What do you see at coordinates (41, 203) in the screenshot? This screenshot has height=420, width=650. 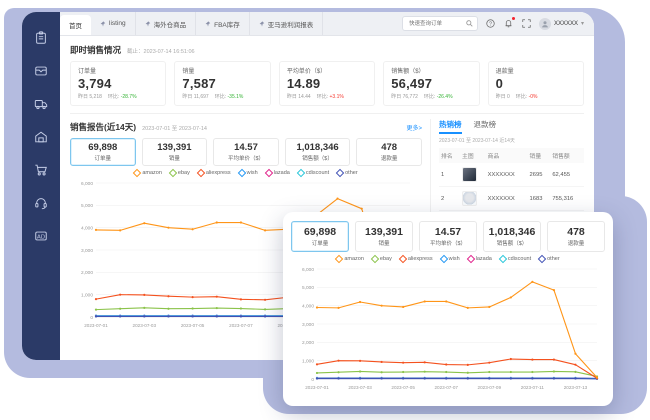 I see `headset-icon` at bounding box center [41, 203].